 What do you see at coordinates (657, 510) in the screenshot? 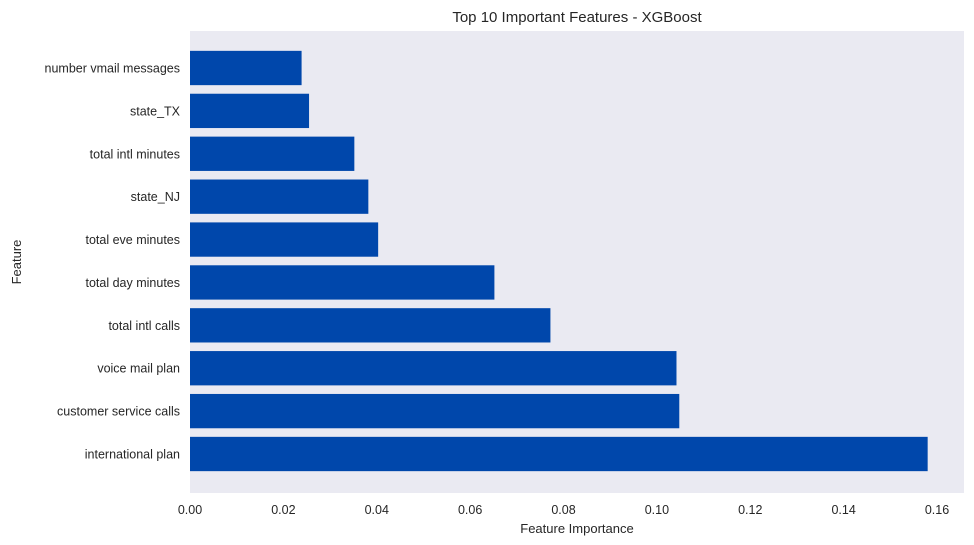
I see `x-tick-label: 0.10` at bounding box center [657, 510].